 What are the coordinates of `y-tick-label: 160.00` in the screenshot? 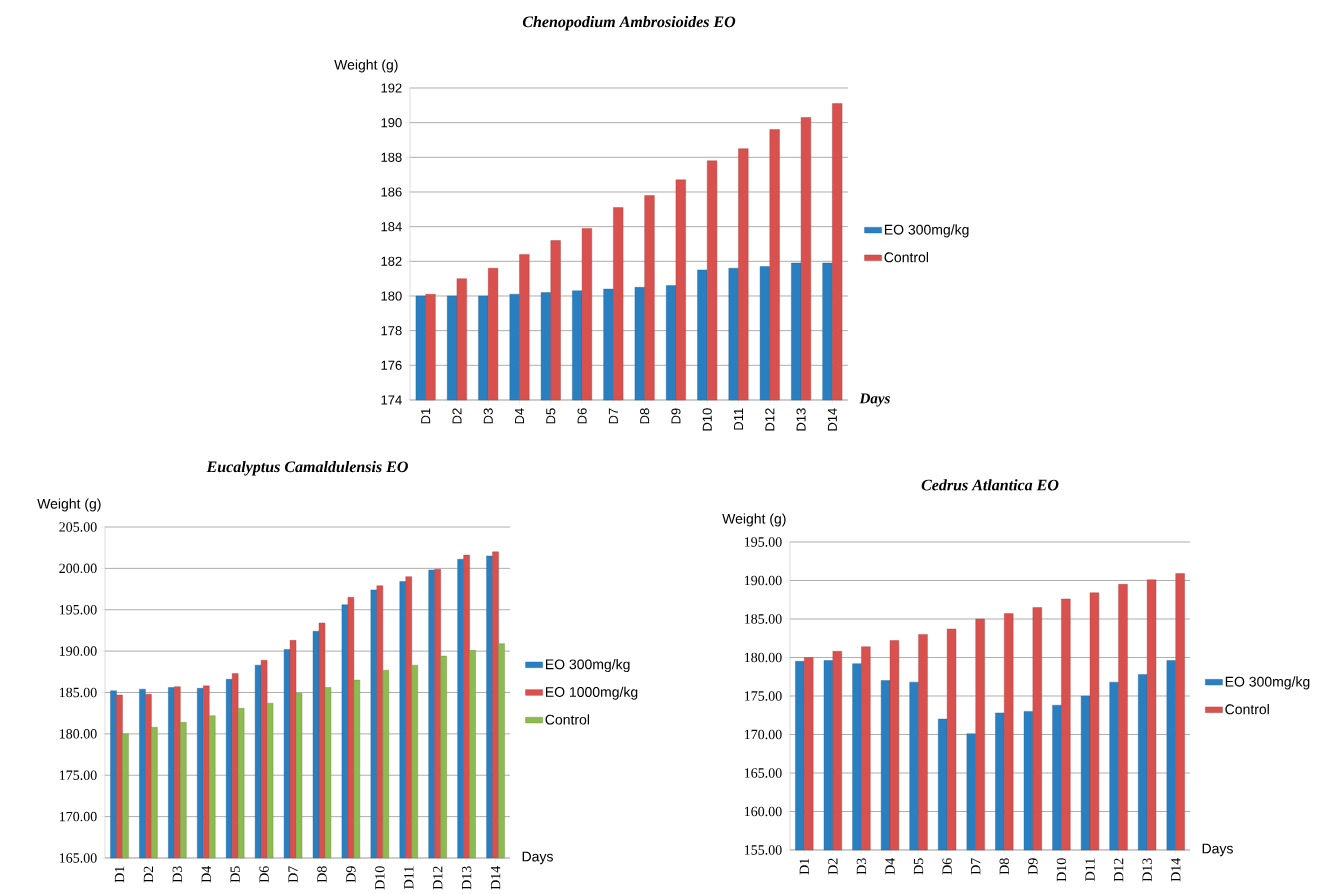 It's located at (763, 811).